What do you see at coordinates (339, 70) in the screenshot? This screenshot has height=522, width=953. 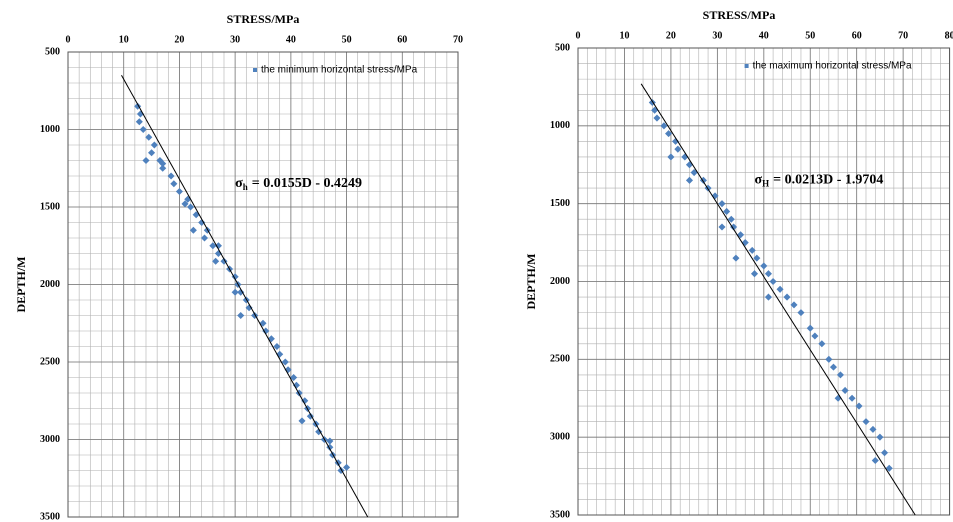 I see `legend-label: the minimum horizontal stress/MPa` at bounding box center [339, 70].